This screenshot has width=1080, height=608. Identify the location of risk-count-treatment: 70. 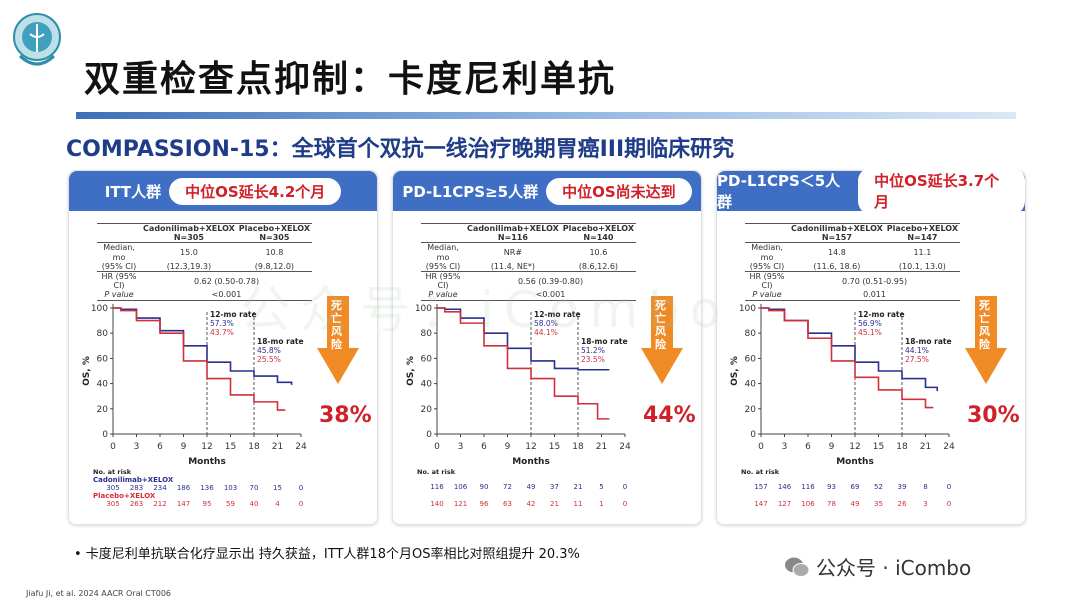
(254, 488).